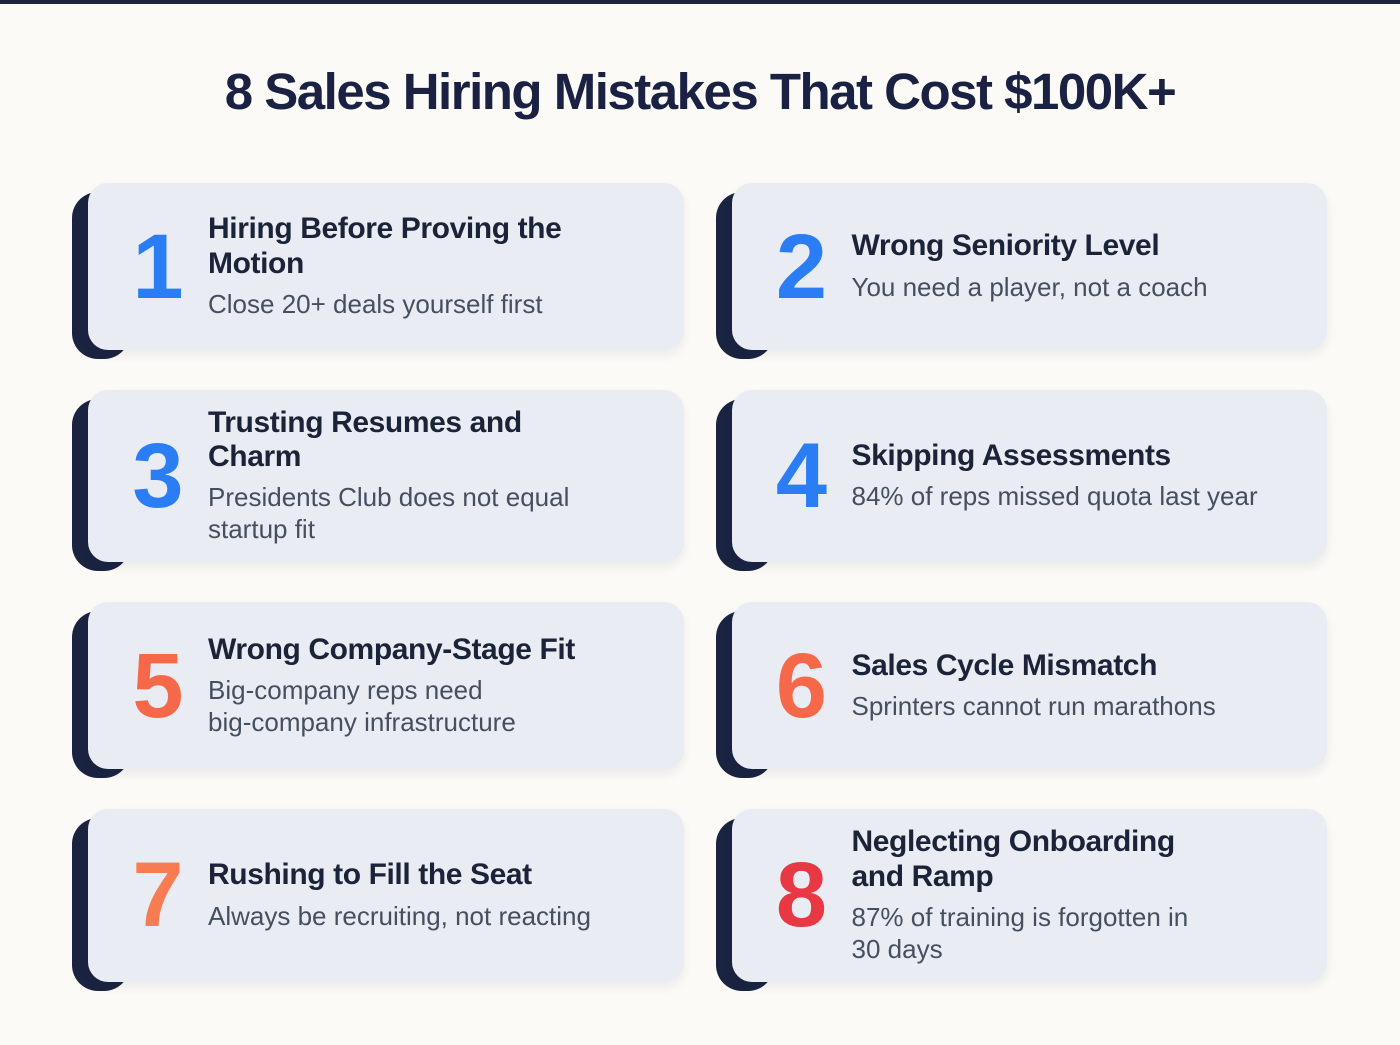 The width and height of the screenshot is (1400, 1045). Describe the element at coordinates (1033, 705) in the screenshot. I see `card-subtitle: Sprinters cannot run marathons` at that location.